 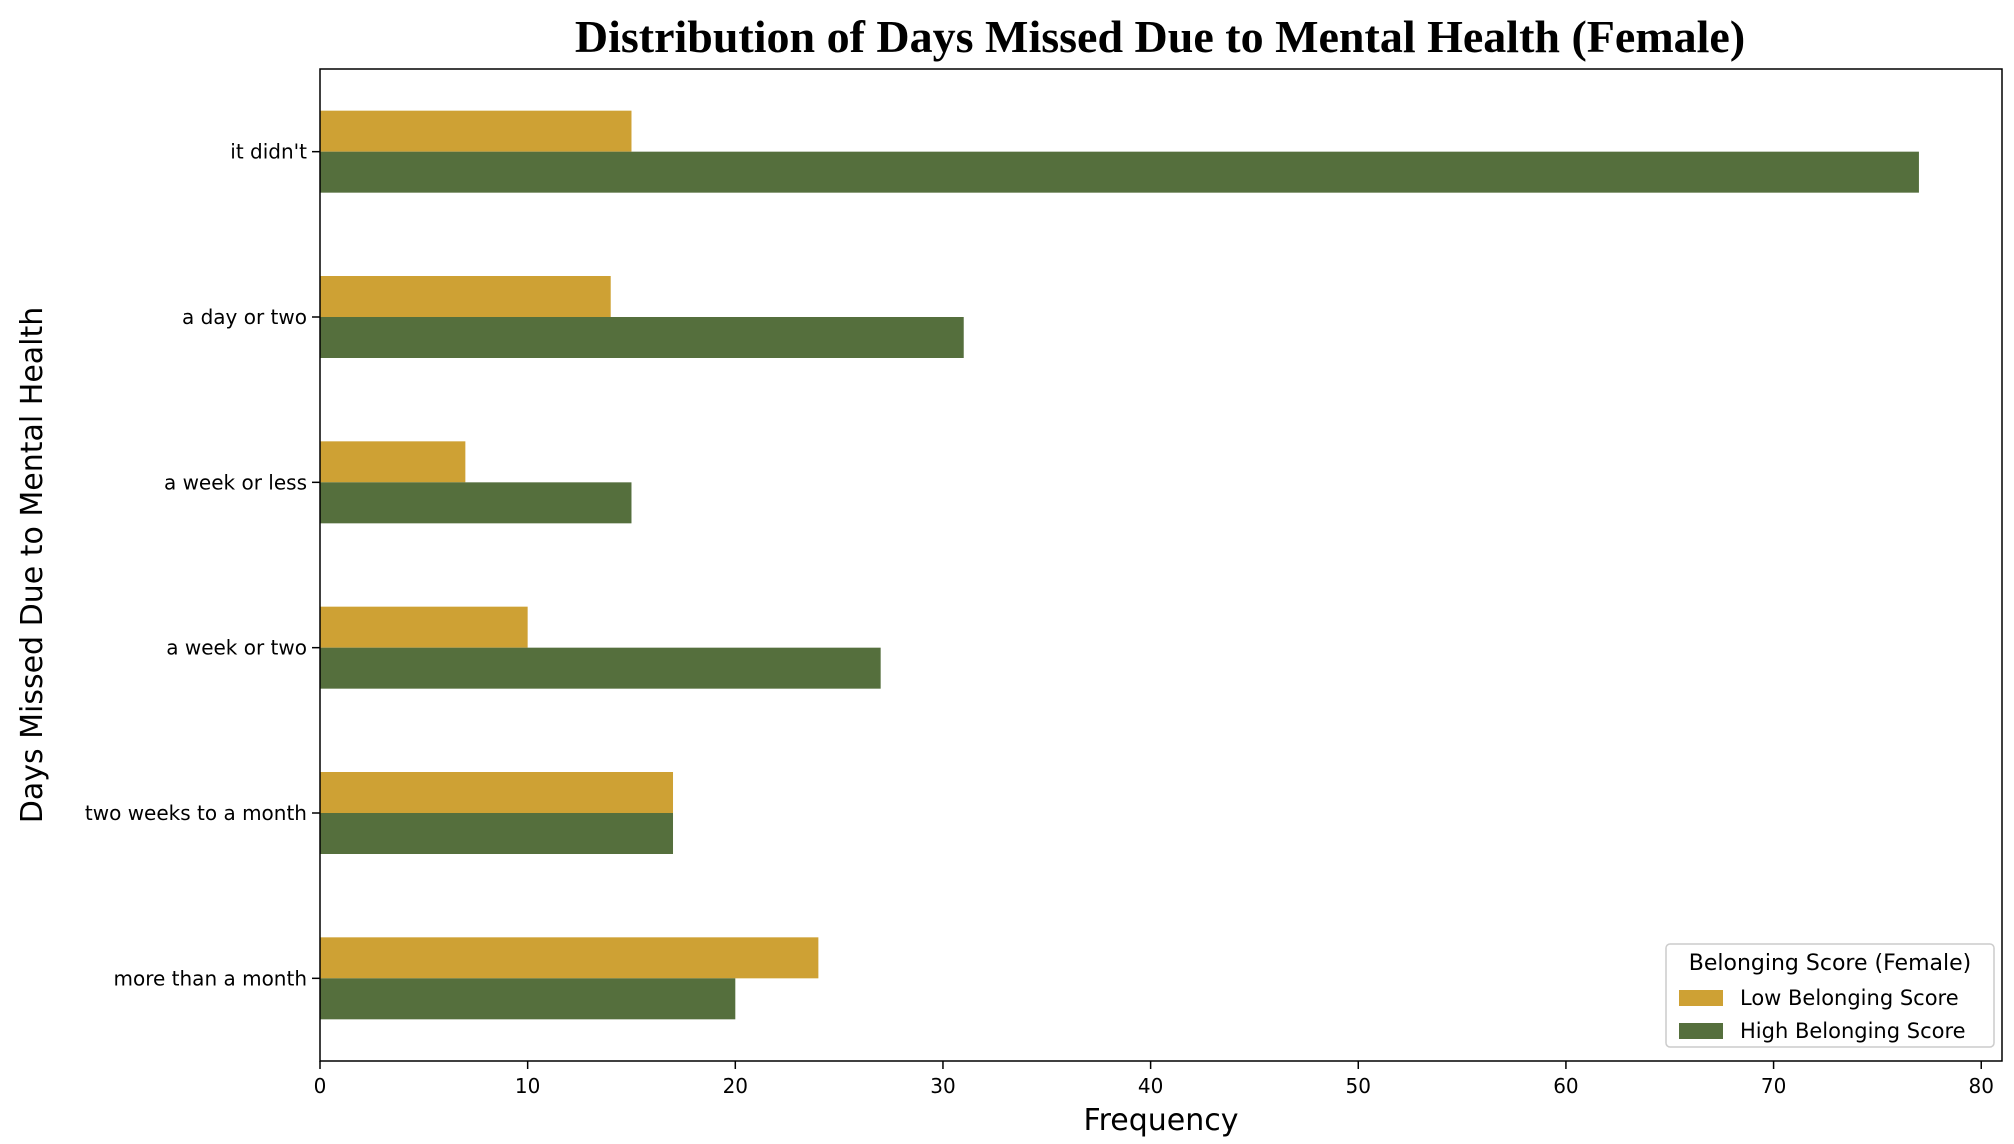 What do you see at coordinates (320, 1086) in the screenshot?
I see `x-tick-label: 0` at bounding box center [320, 1086].